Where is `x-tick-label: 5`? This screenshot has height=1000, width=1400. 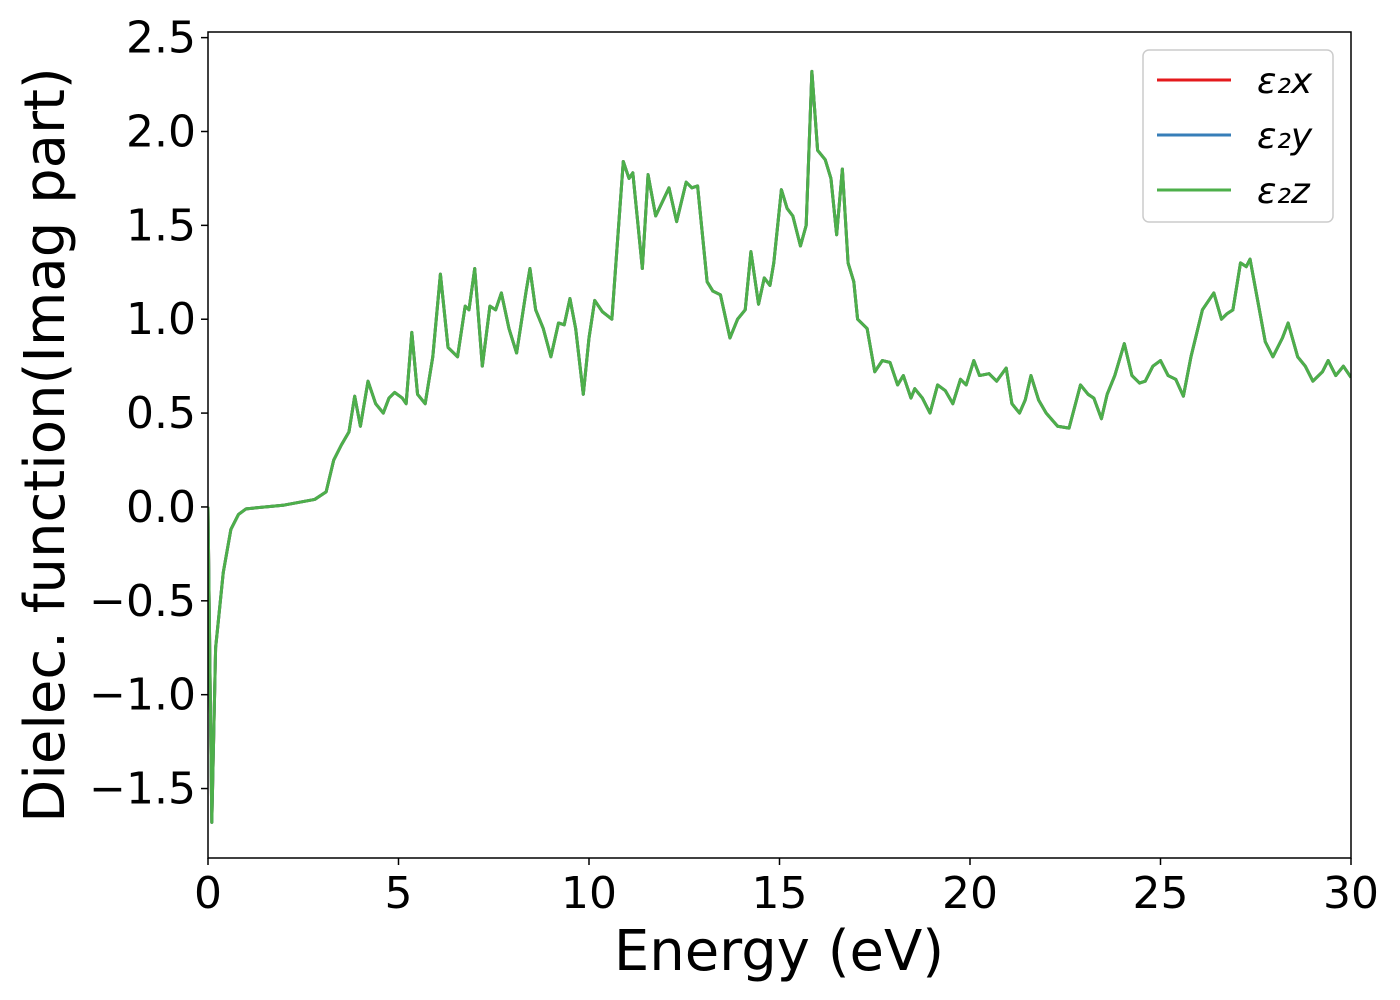
x-tick-label: 5 is located at coordinates (399, 893).